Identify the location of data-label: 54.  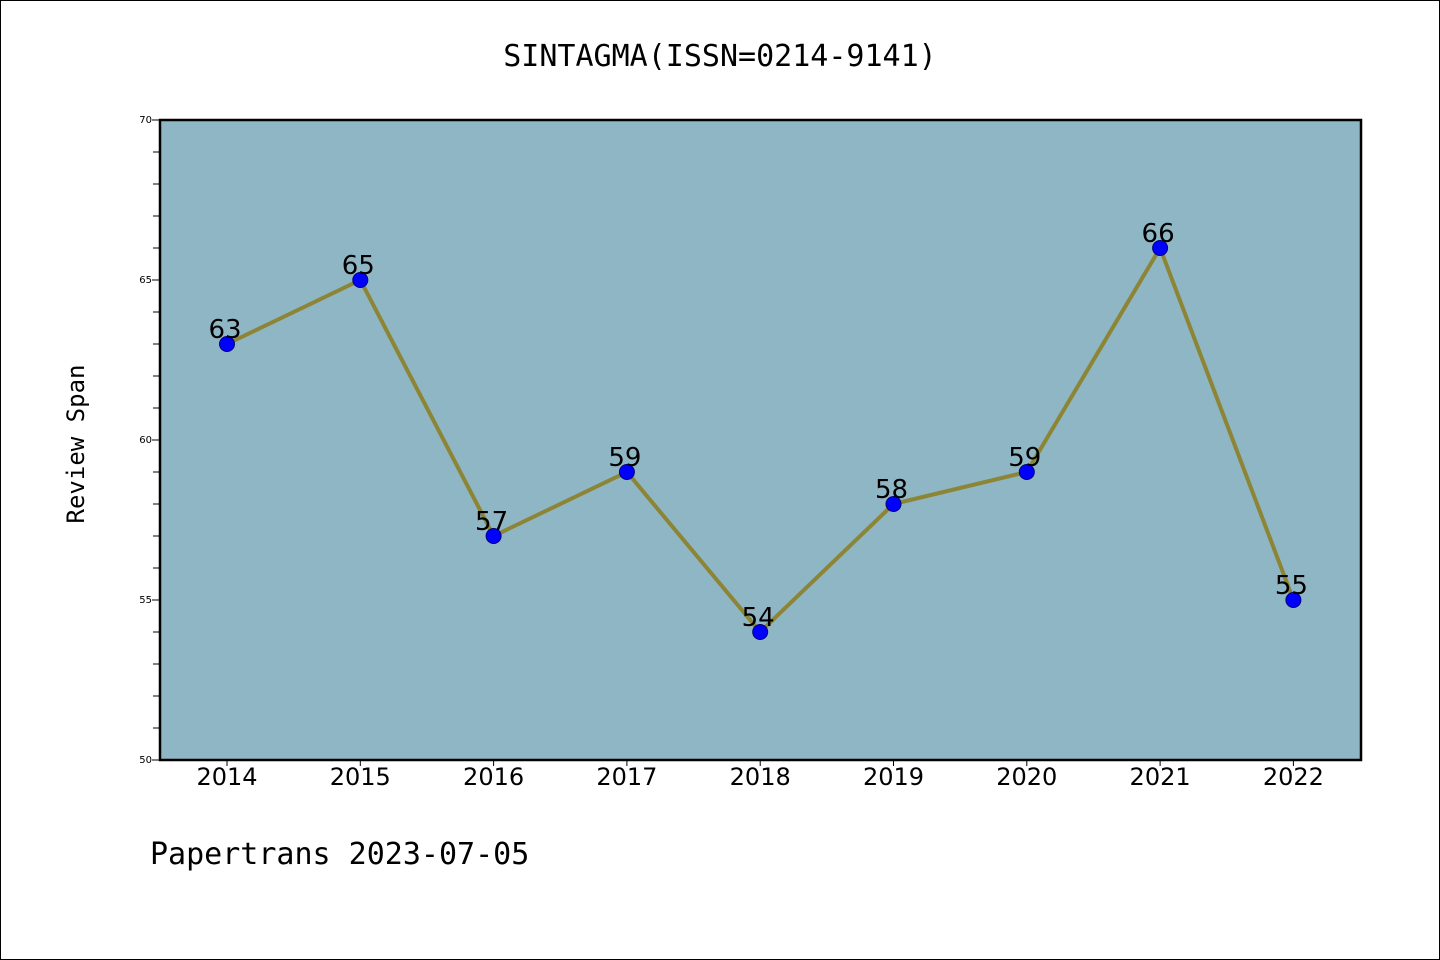
(758, 618).